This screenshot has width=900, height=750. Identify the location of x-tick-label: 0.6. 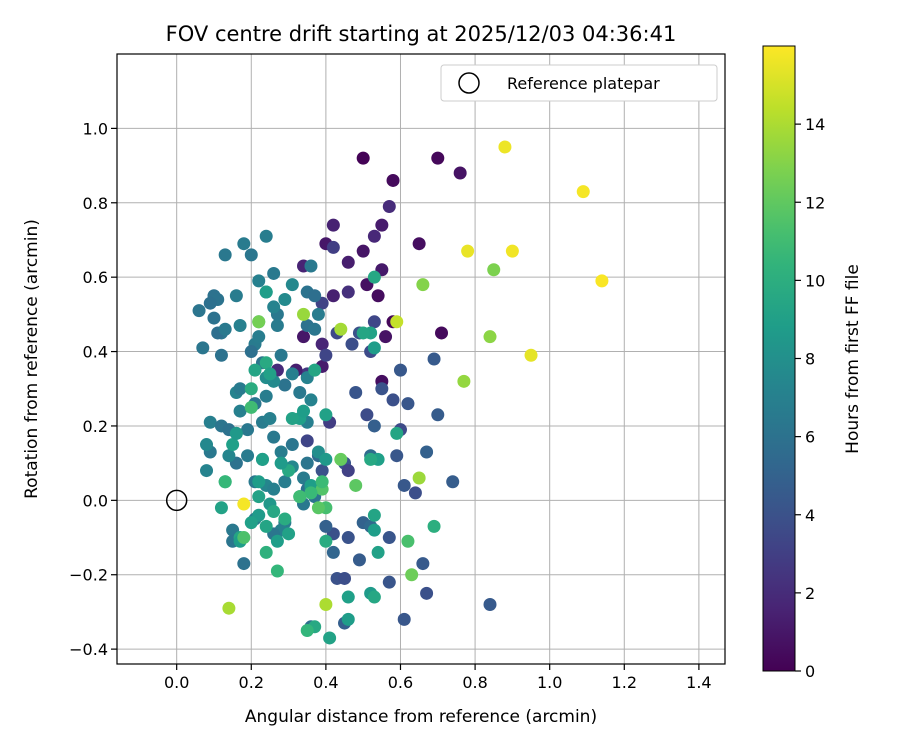
(400, 682).